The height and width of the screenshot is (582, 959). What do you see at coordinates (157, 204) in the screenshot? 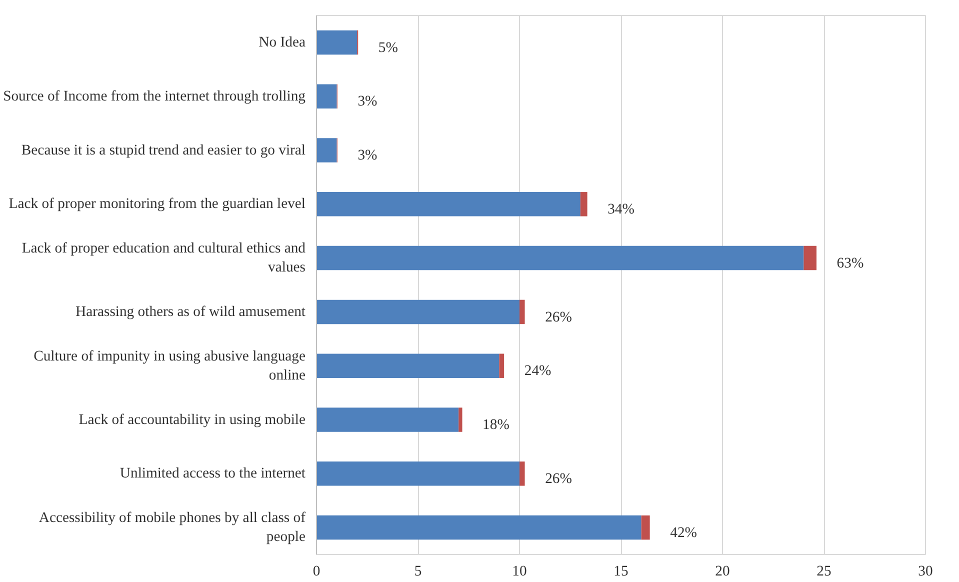
I see `y-tick-label: Lack of proper monitoring from the guardian level` at bounding box center [157, 204].